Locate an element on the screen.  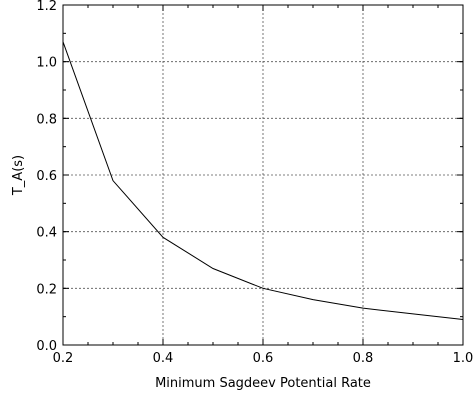
y-tick-label: 0.6 is located at coordinates (46, 176).